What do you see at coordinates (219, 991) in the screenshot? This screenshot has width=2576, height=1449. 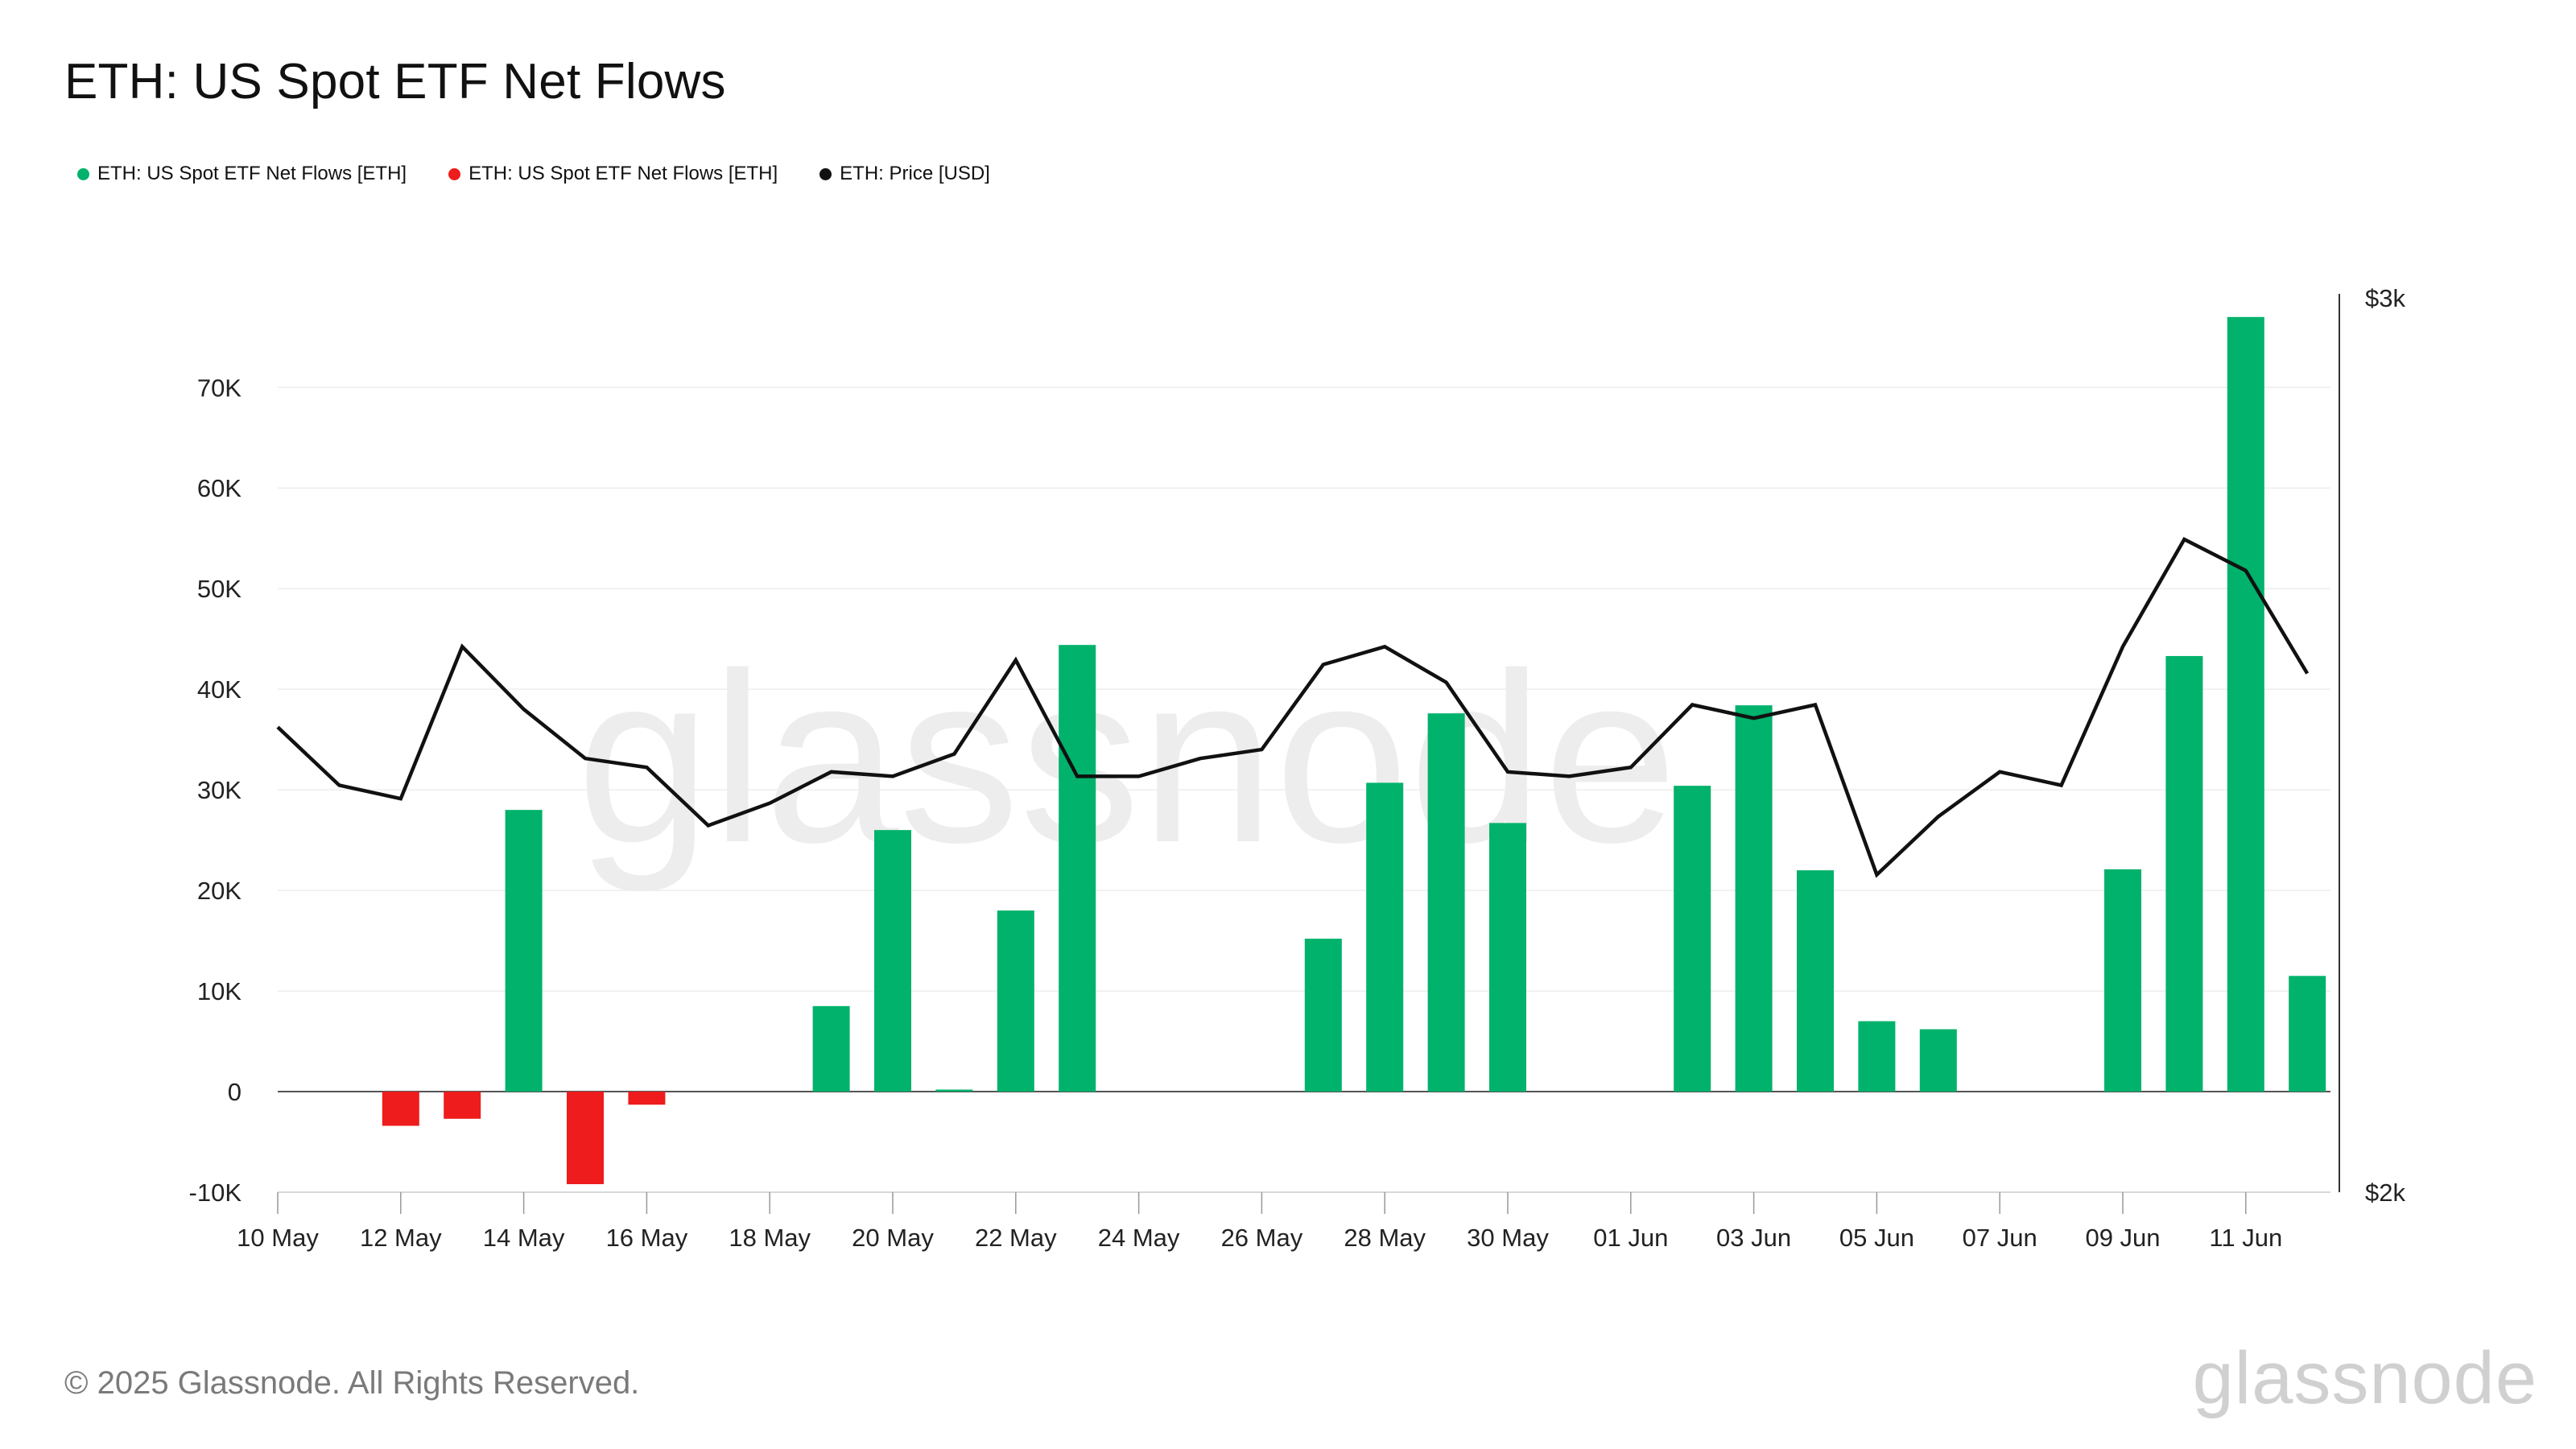 I see `y-left-tick-label: 10K` at bounding box center [219, 991].